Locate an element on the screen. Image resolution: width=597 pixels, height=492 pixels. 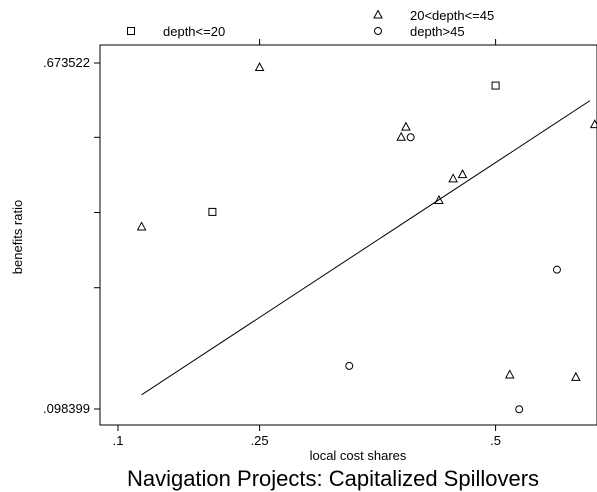
legend-marker-circle is located at coordinates (378, 31).